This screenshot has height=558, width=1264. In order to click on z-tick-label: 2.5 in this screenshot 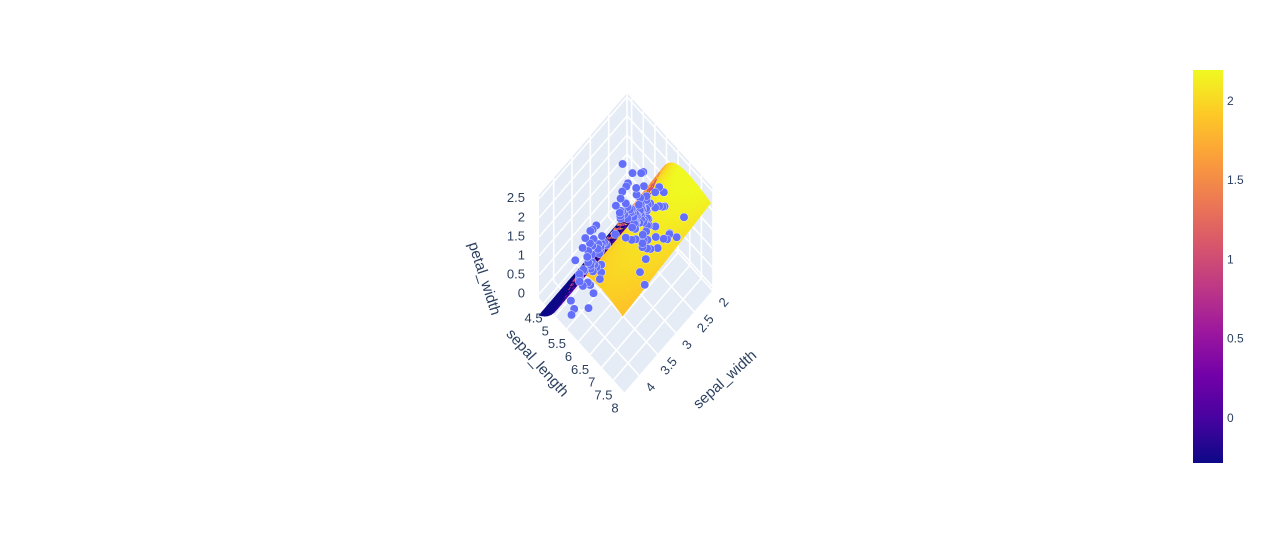, I will do `click(516, 197)`.